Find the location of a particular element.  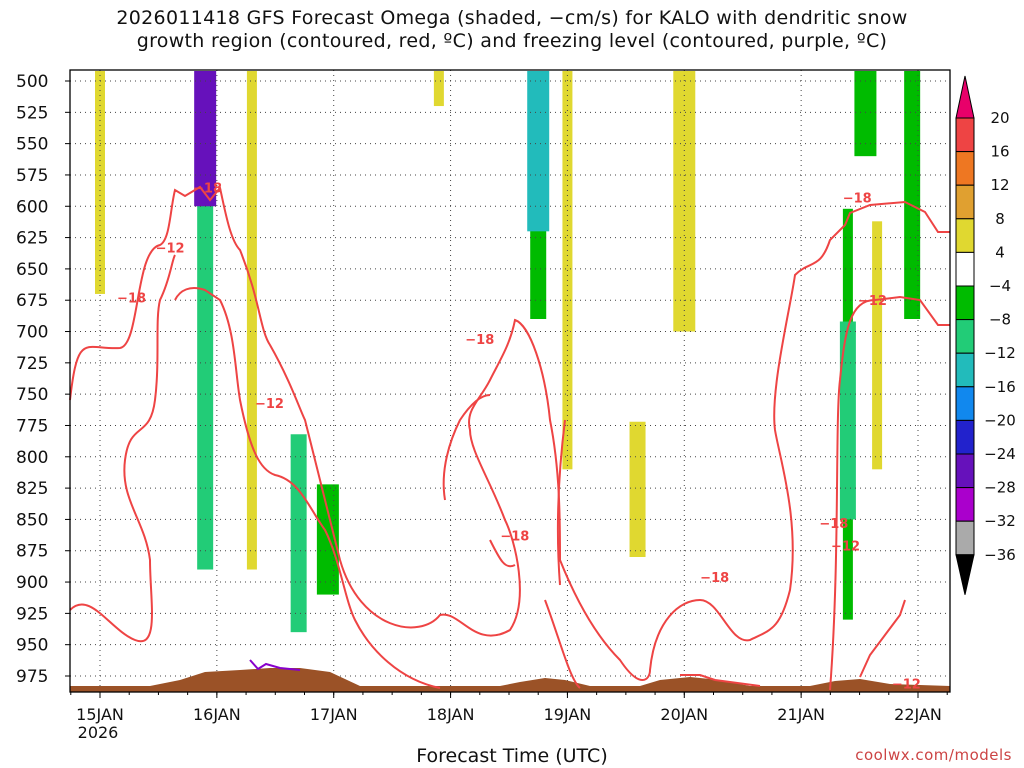

y-tick-label-925: 925 is located at coordinates (32, 614).